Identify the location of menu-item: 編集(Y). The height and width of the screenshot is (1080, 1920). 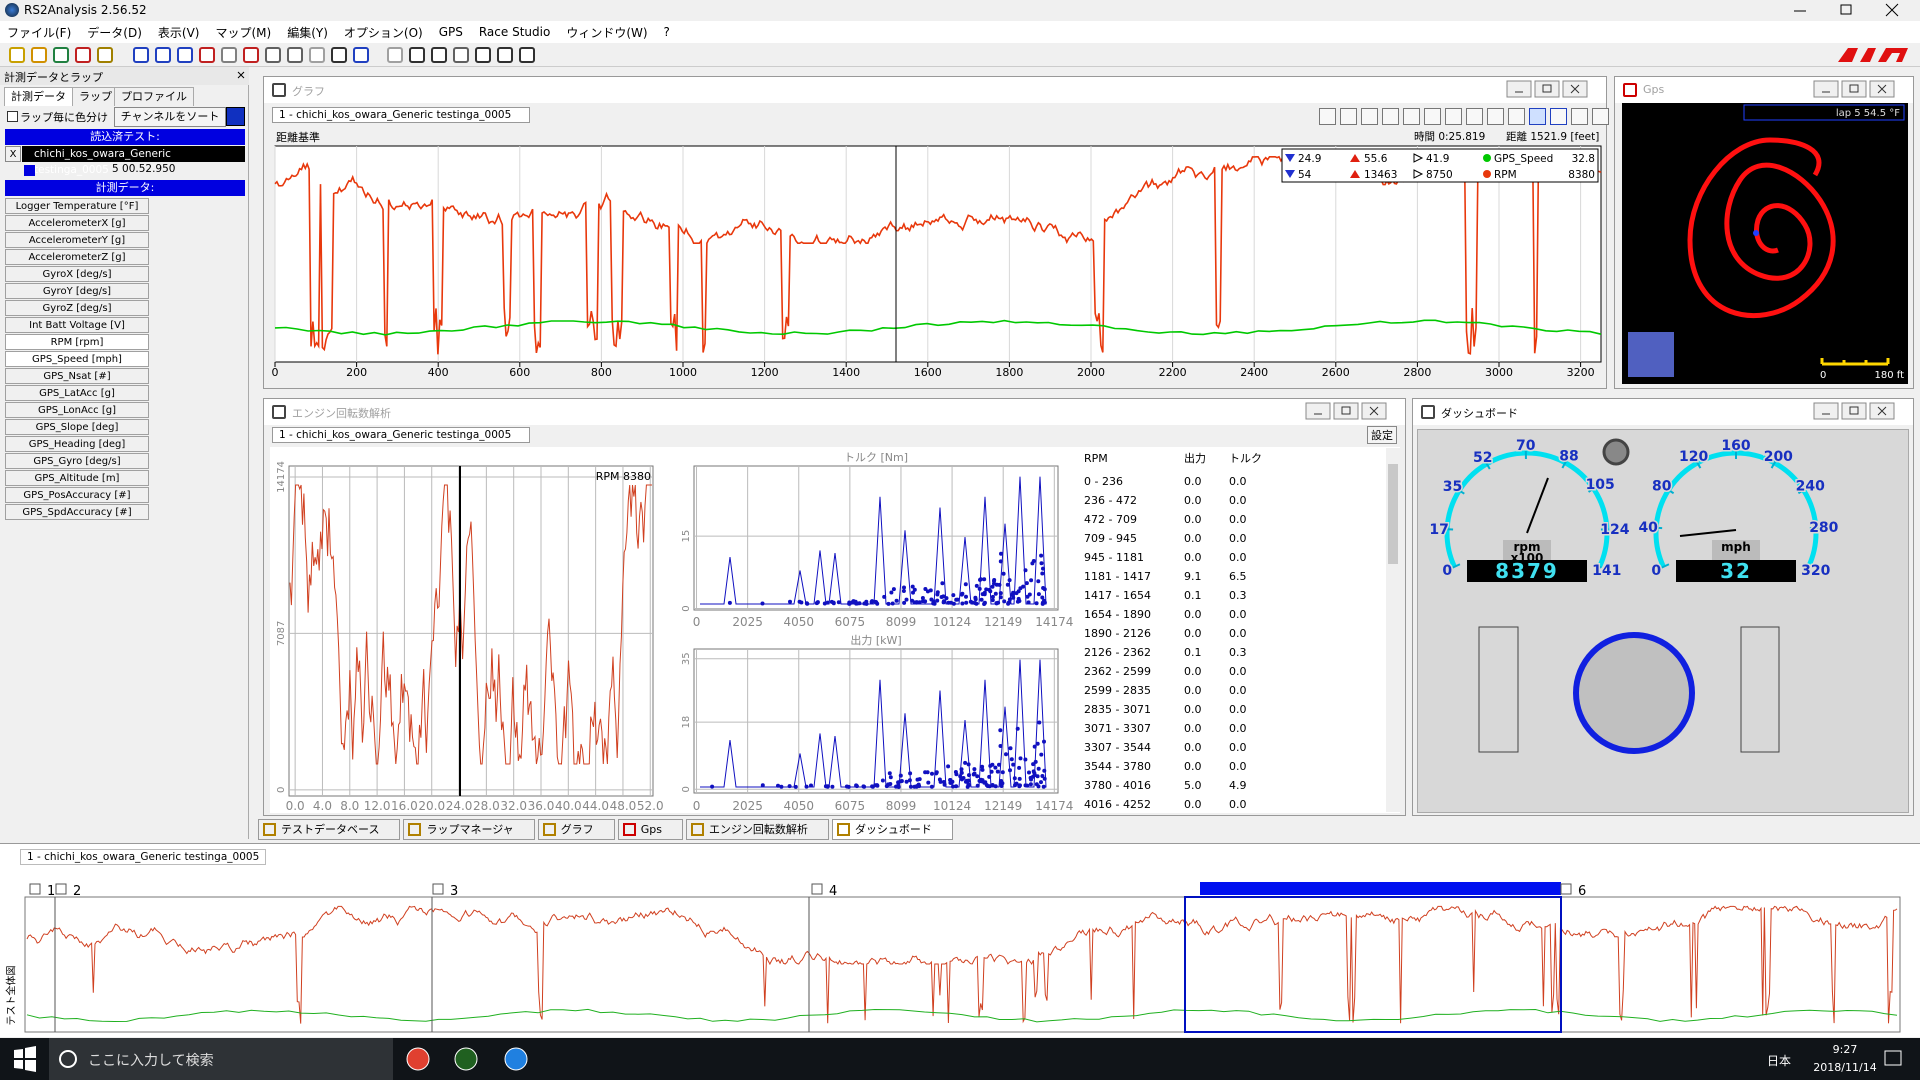
(307, 32).